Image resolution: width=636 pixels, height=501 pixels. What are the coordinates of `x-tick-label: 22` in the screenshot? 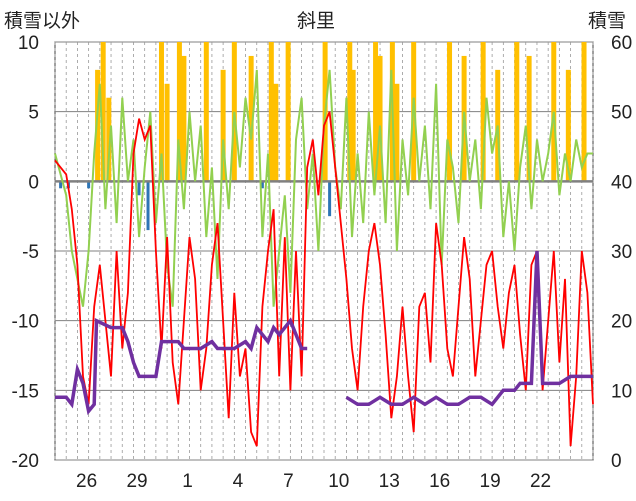 It's located at (540, 481).